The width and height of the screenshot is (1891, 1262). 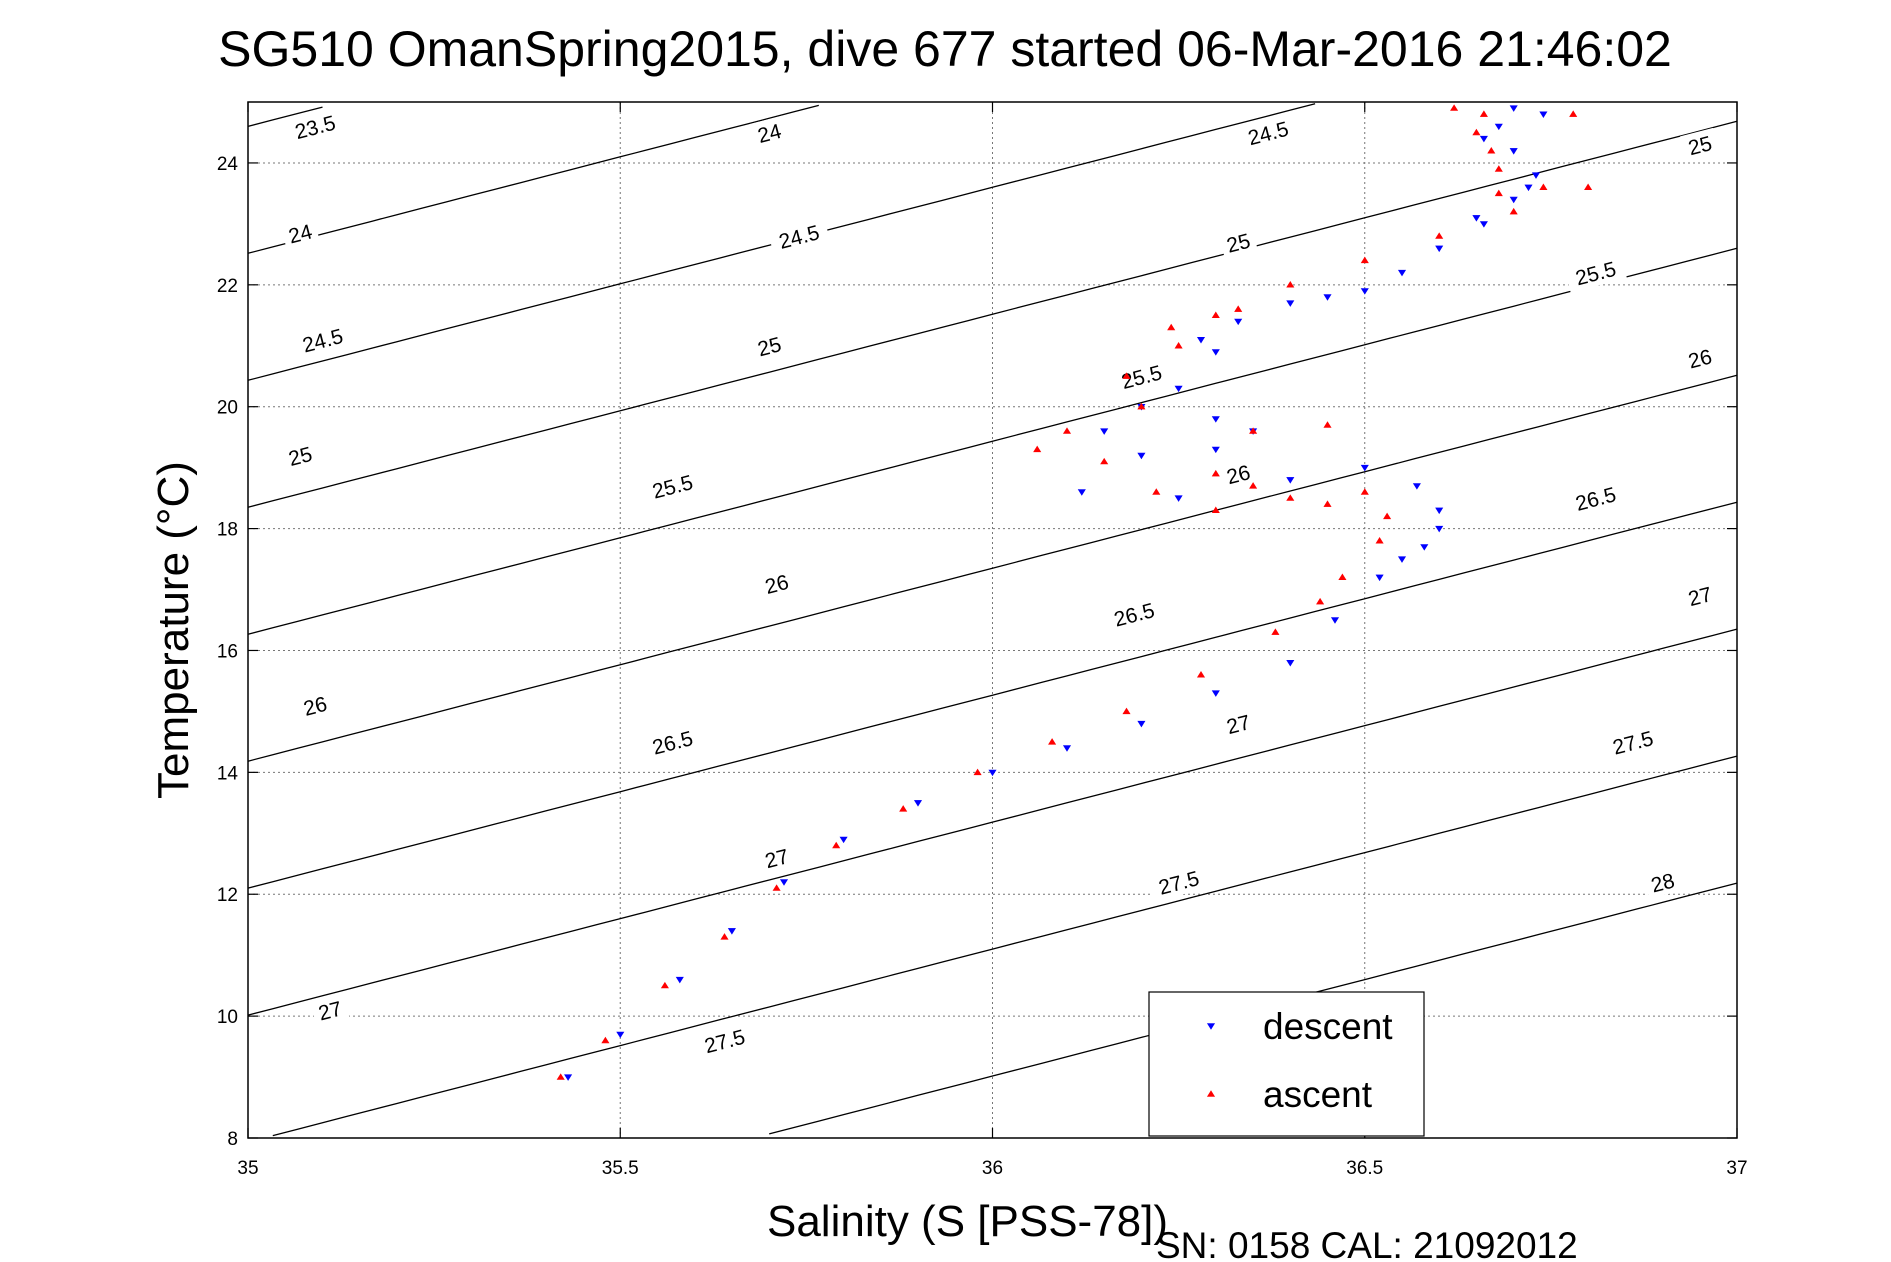 What do you see at coordinates (300, 455) in the screenshot?
I see `isopycnal-label: 25` at bounding box center [300, 455].